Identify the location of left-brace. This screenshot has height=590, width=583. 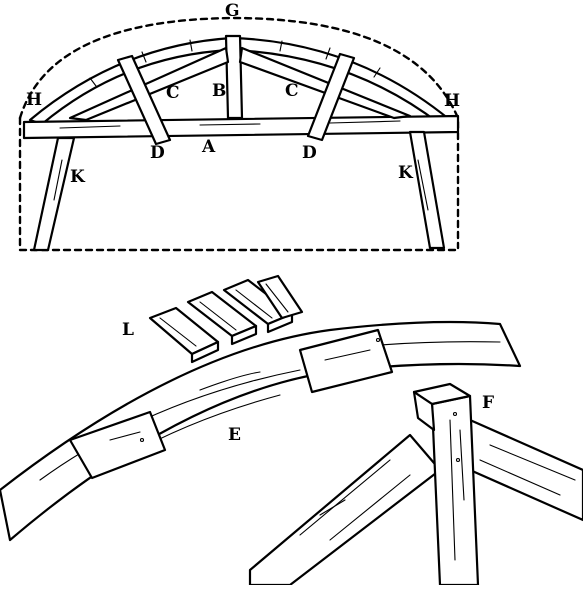
(149, 84).